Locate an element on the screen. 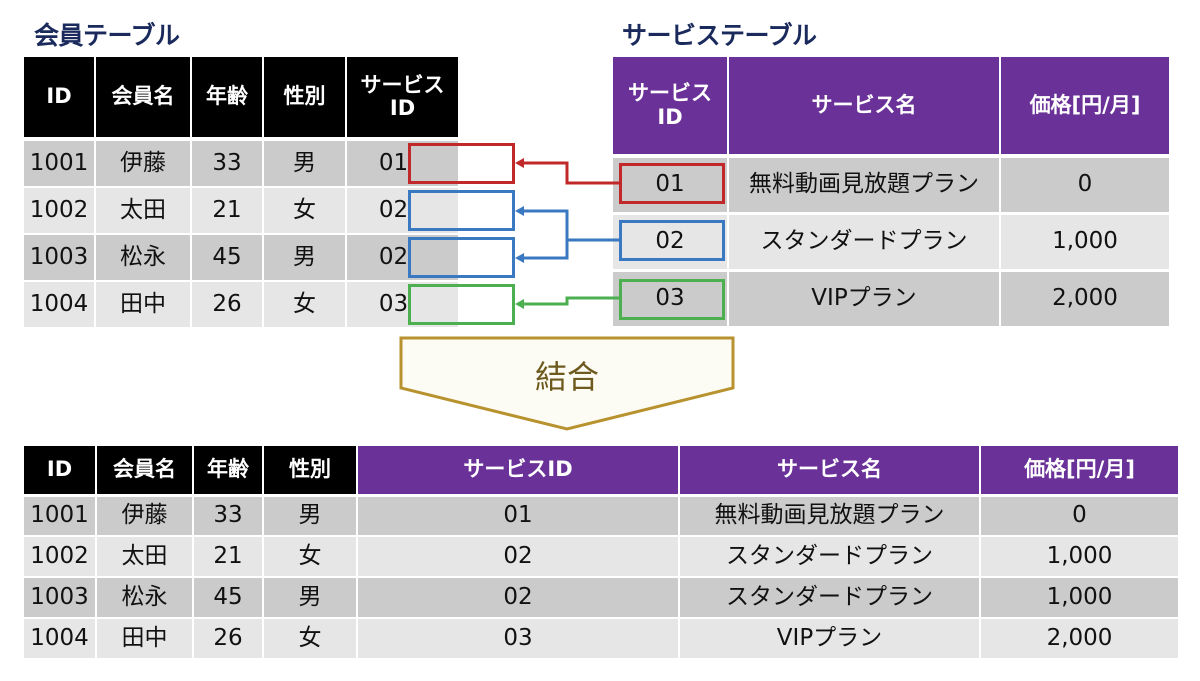 Image resolution: width=1200 pixels, height=681 pixels. result-cell: 伊藤 is located at coordinates (144, 516).